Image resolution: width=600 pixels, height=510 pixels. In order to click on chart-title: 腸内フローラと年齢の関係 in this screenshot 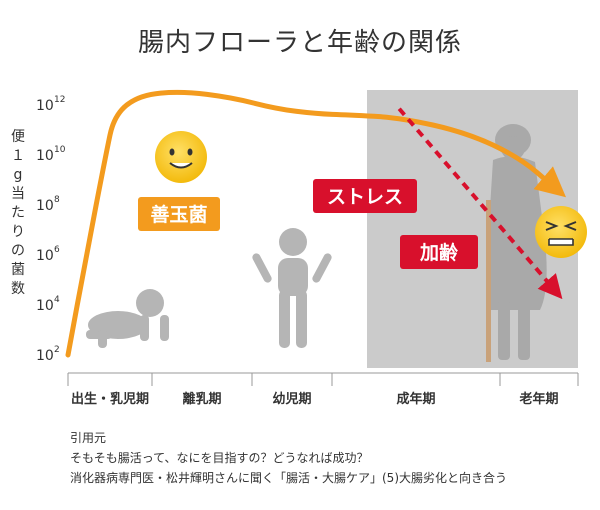, I will do `click(299, 43)`.